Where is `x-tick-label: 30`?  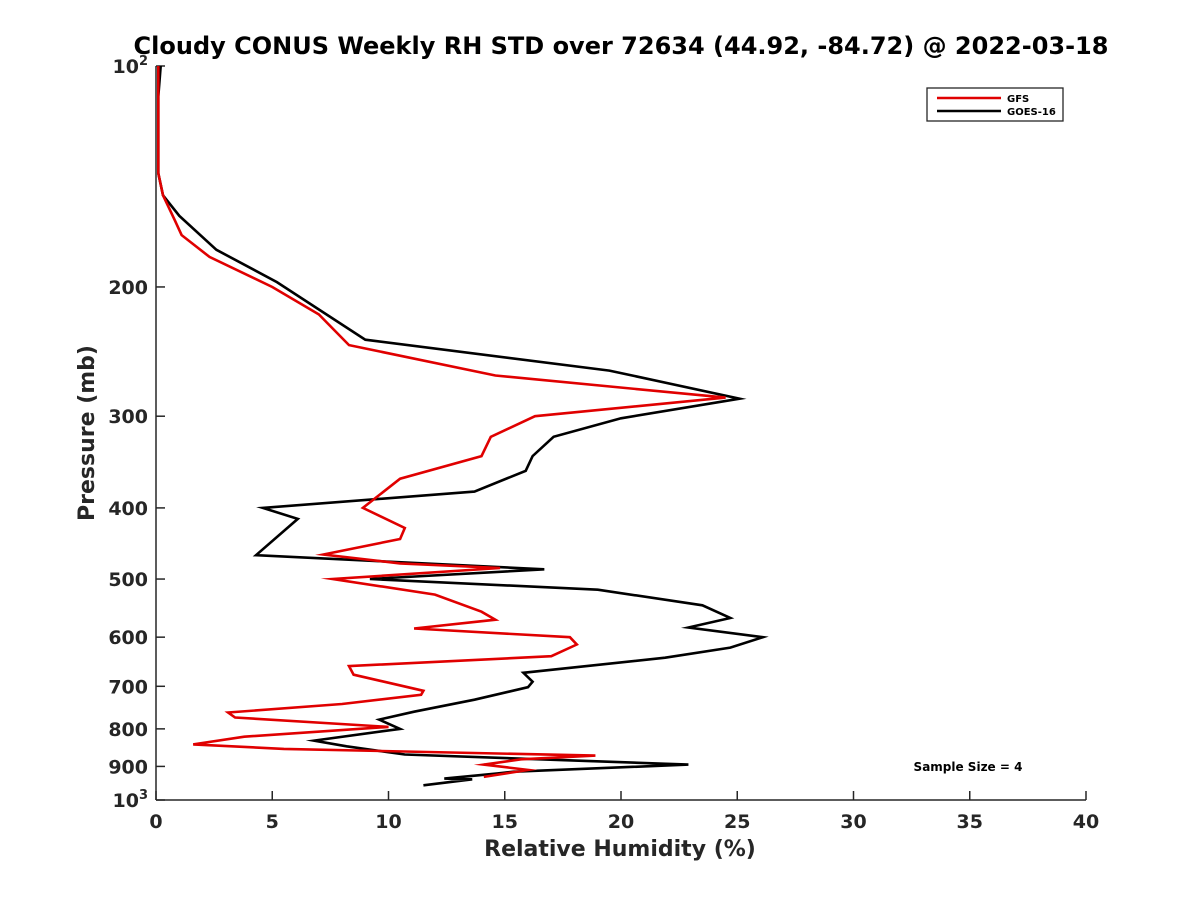
x-tick-label: 30 is located at coordinates (853, 822).